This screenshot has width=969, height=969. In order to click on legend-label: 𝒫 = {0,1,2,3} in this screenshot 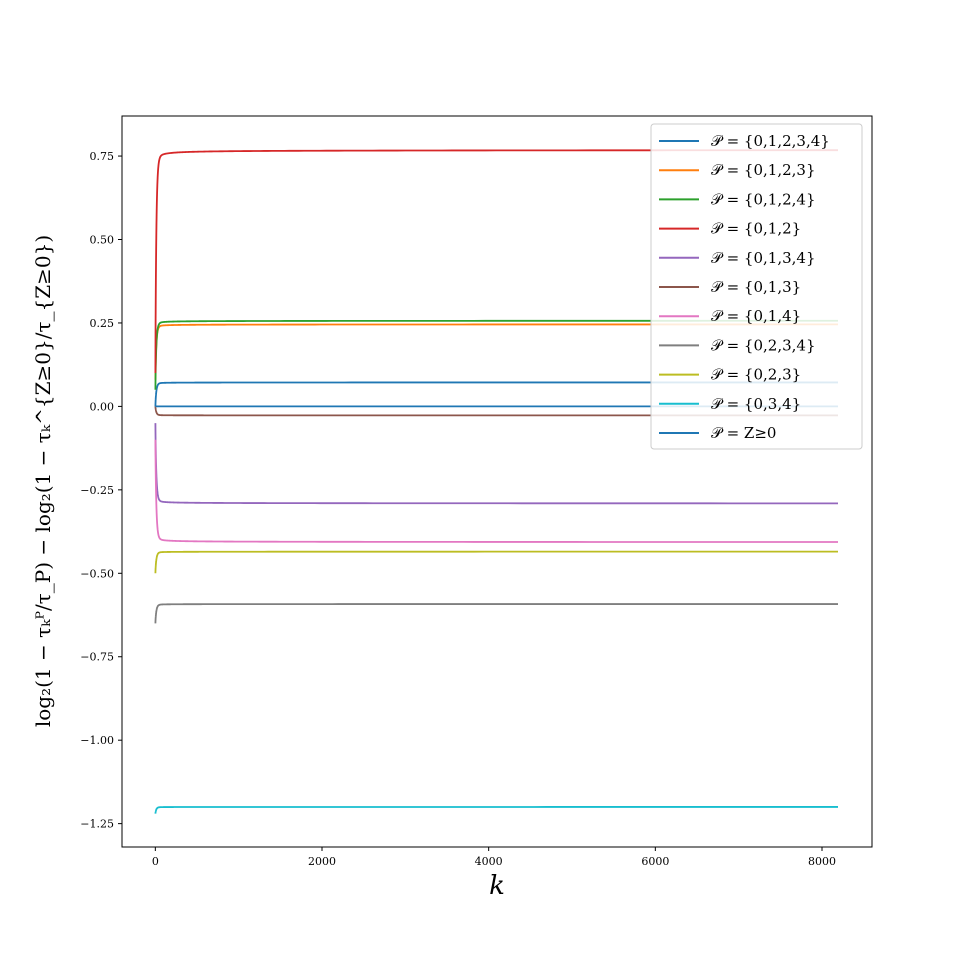, I will do `click(763, 170)`.